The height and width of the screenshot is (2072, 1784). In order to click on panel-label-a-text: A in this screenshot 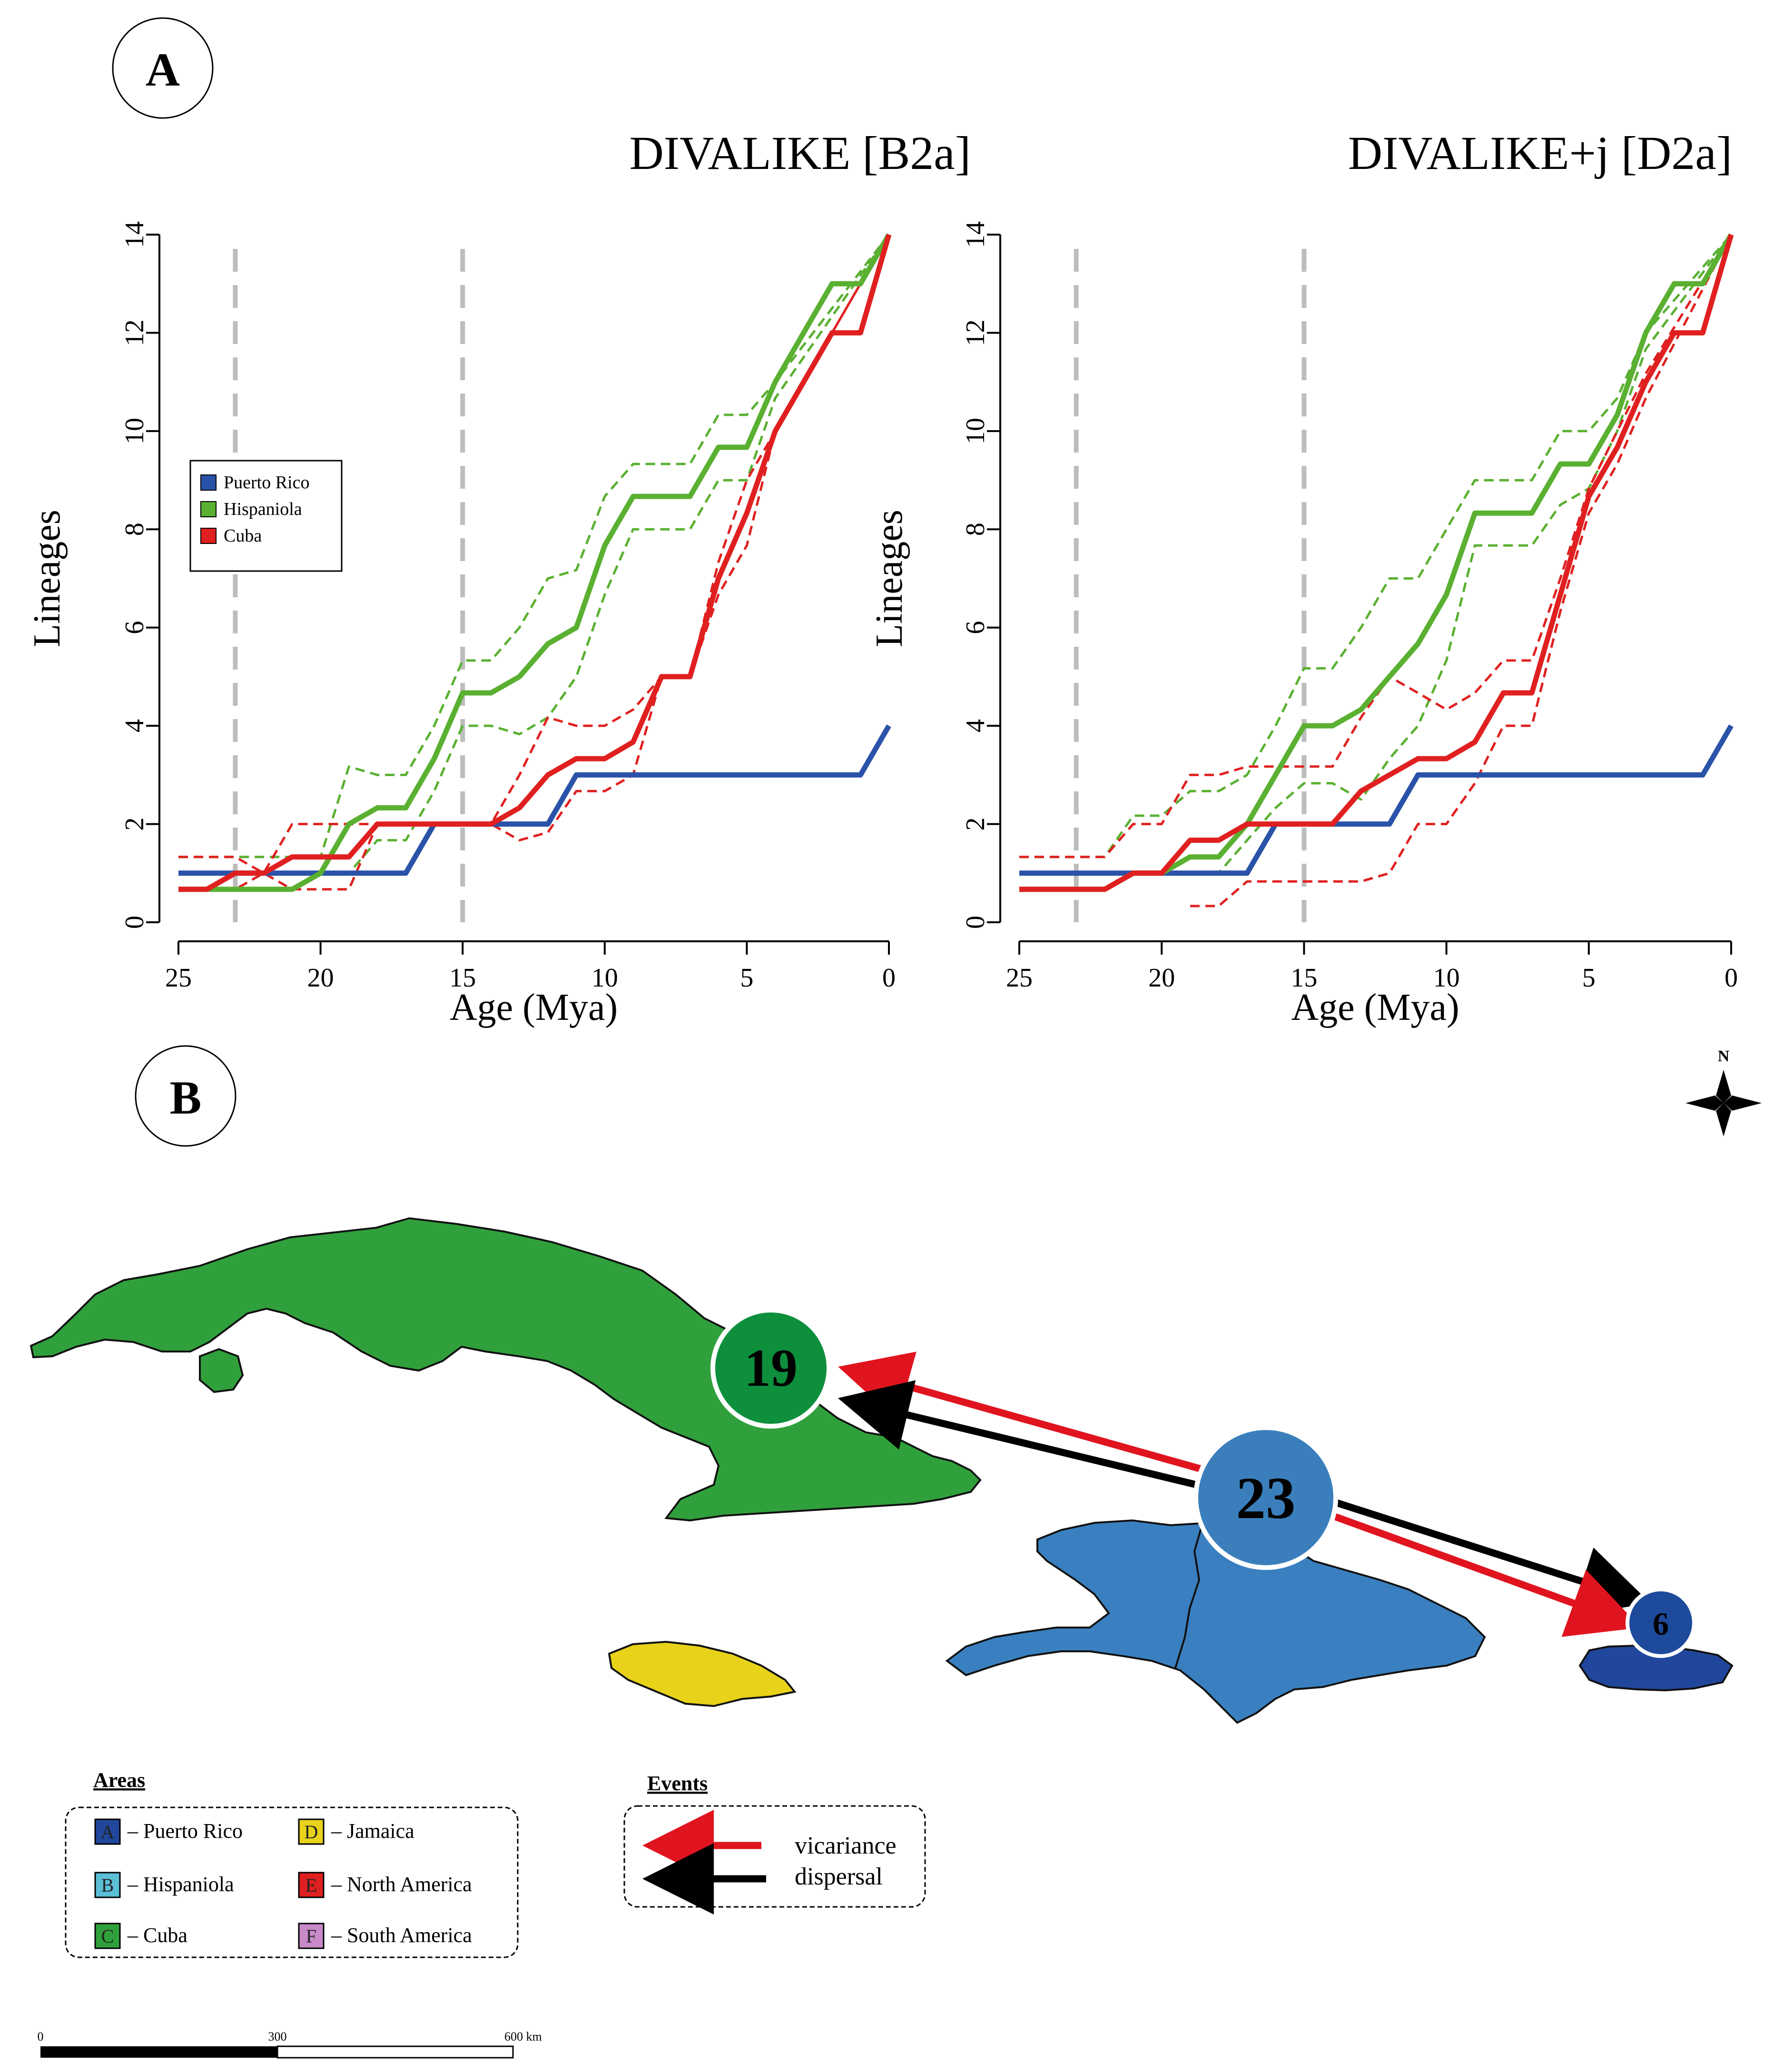, I will do `click(163, 69)`.